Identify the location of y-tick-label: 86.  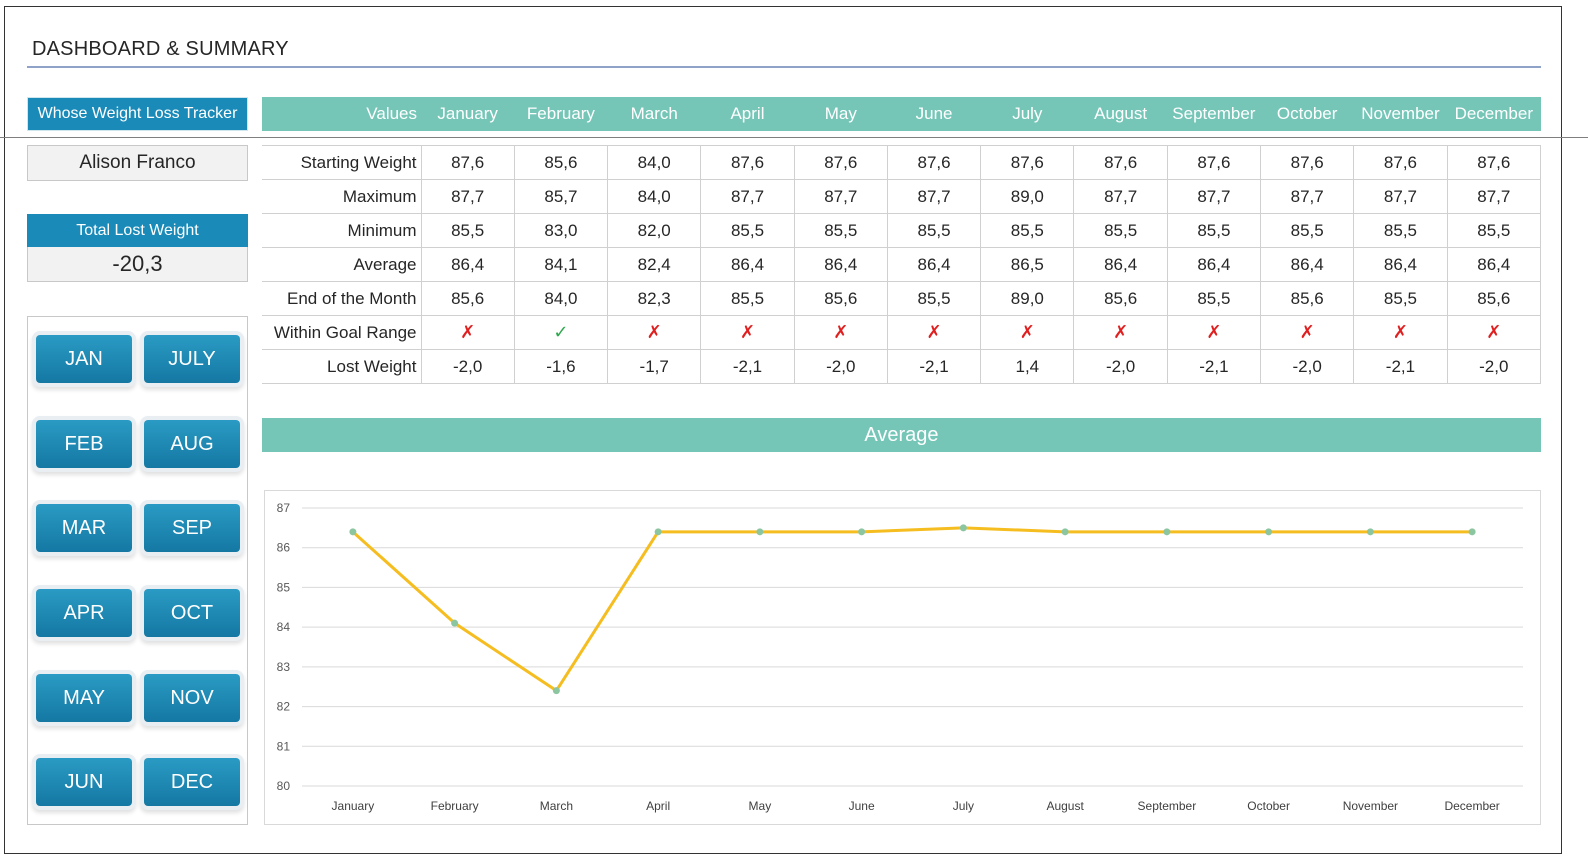
(284, 548).